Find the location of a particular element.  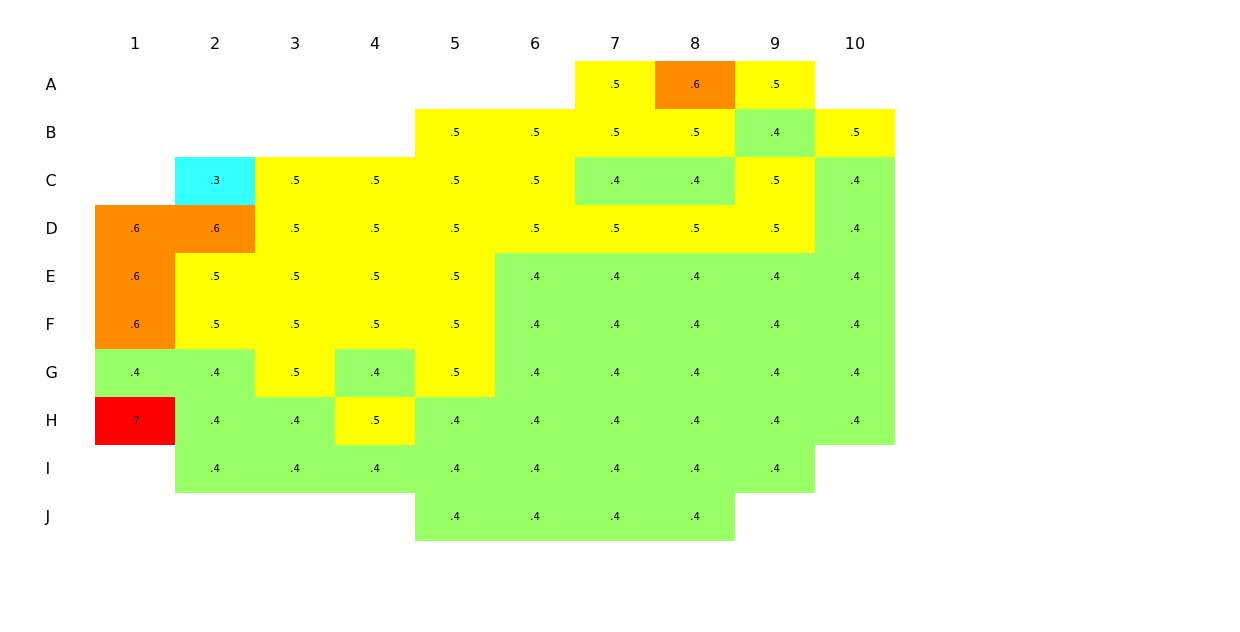

y-tick-label: E is located at coordinates (50, 276).